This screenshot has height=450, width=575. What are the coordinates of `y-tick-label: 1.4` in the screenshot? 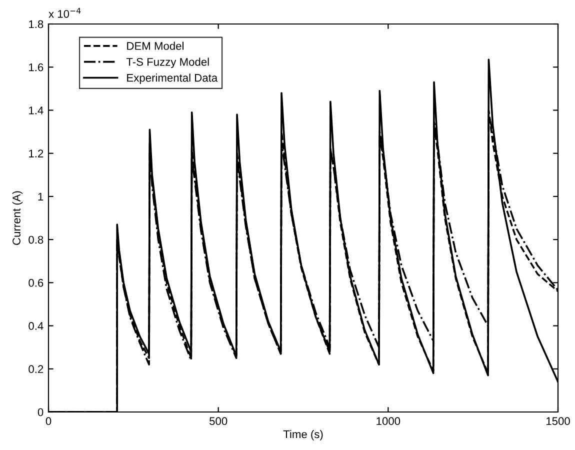 It's located at (36, 110).